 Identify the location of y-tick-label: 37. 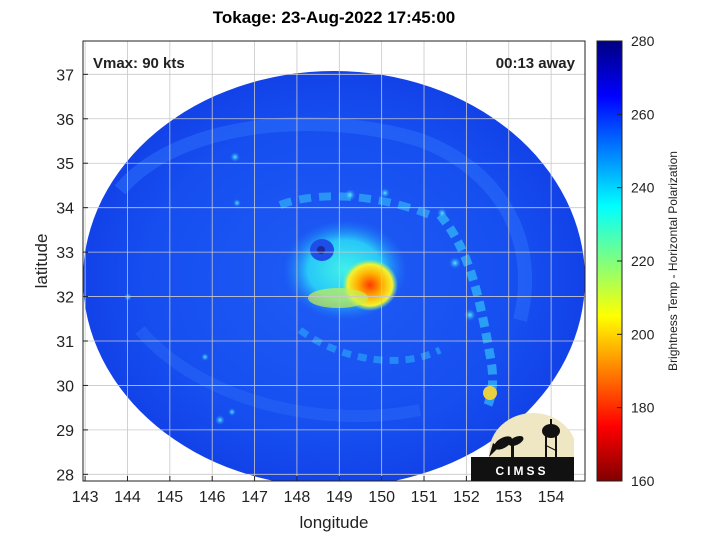
(65, 75).